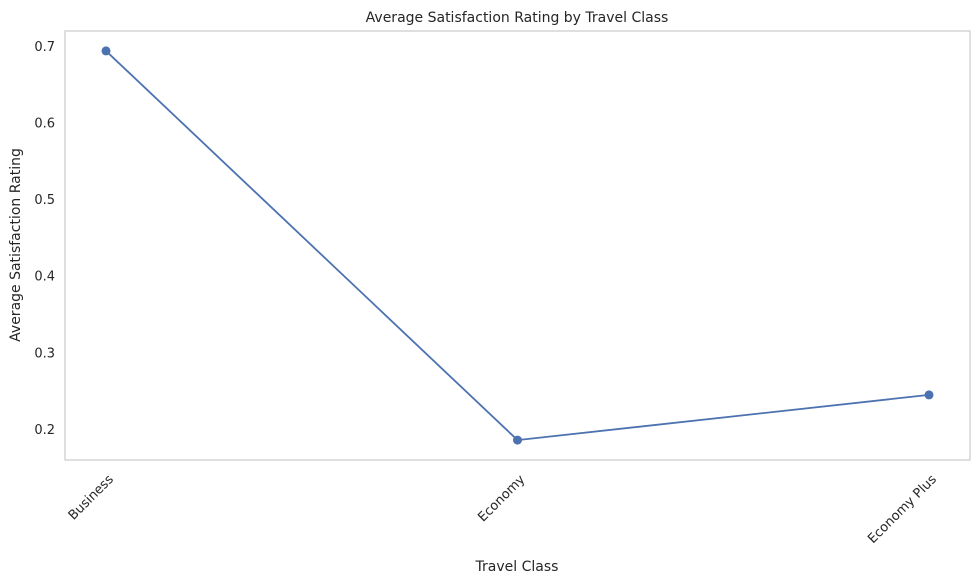 The height and width of the screenshot is (584, 979). Describe the element at coordinates (44, 277) in the screenshot. I see `y-tick-label: 0.4` at that location.